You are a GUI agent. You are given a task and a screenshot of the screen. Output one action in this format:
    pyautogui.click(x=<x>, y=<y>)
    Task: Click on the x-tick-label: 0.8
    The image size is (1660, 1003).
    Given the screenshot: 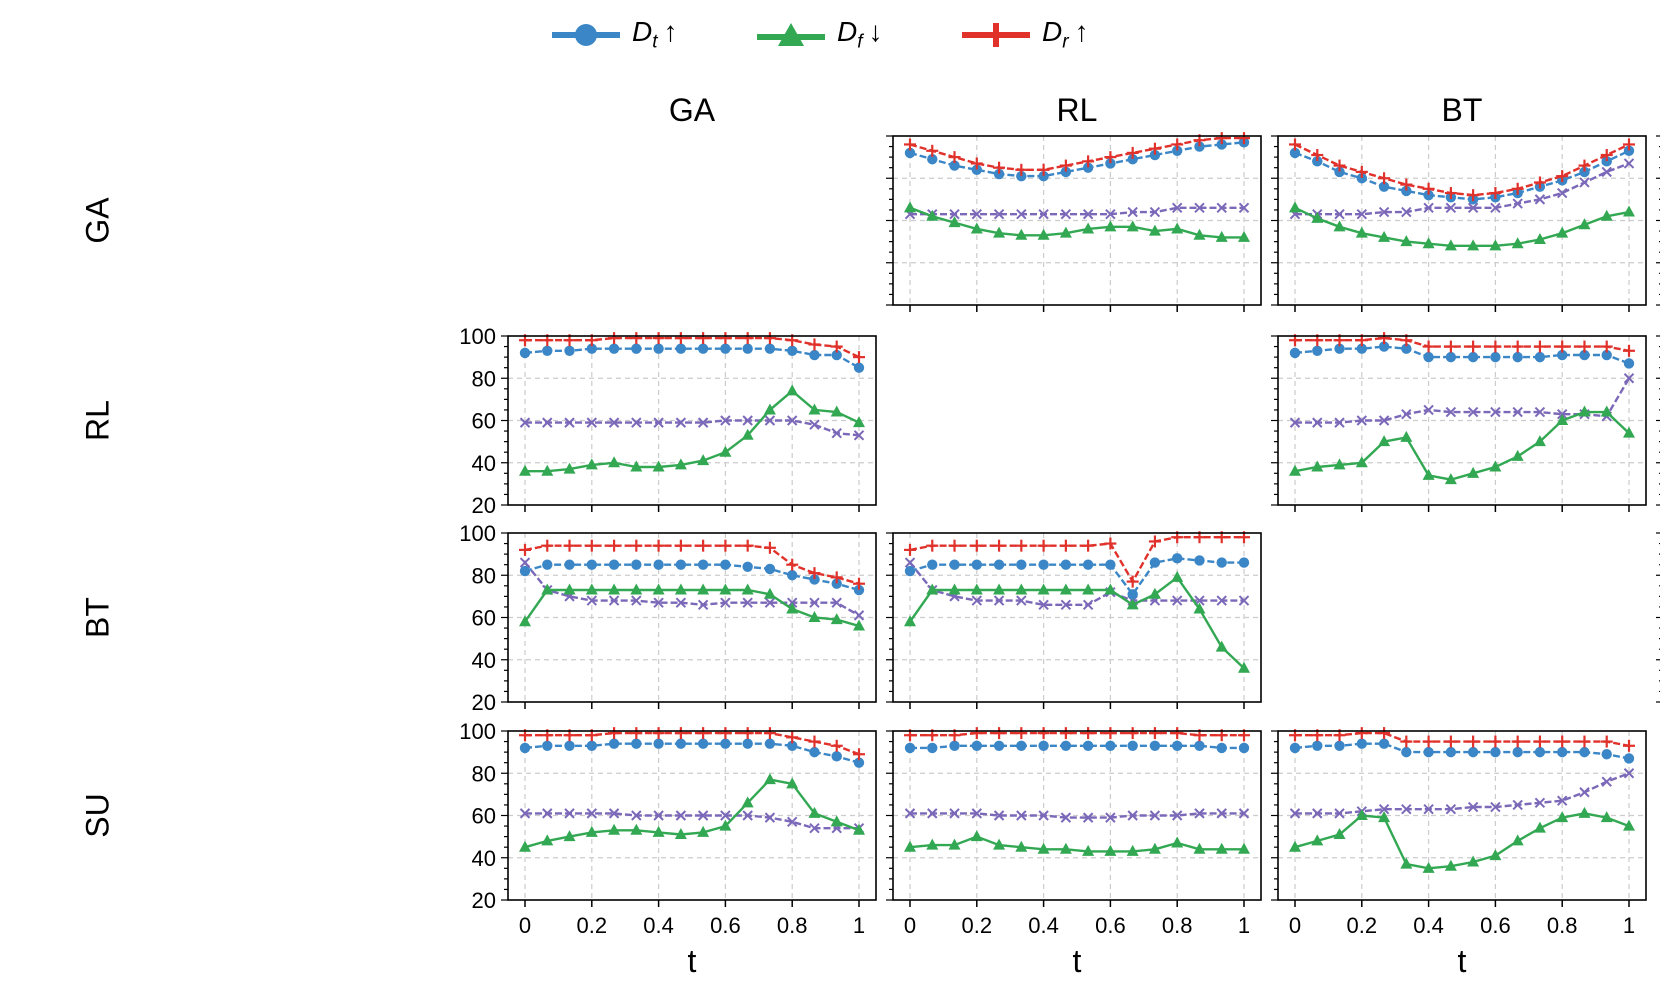 What is the action you would take?
    pyautogui.click(x=1177, y=925)
    